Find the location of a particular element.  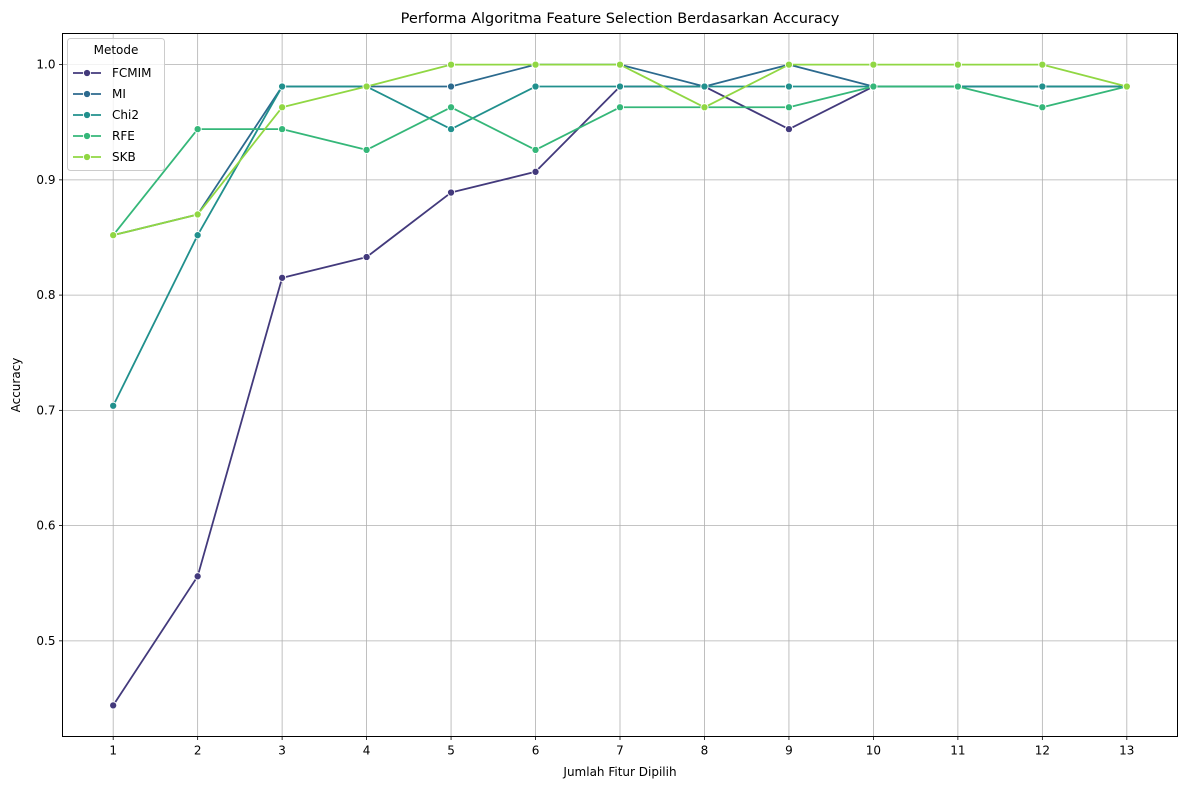

x-tick-label: 3 is located at coordinates (282, 751).